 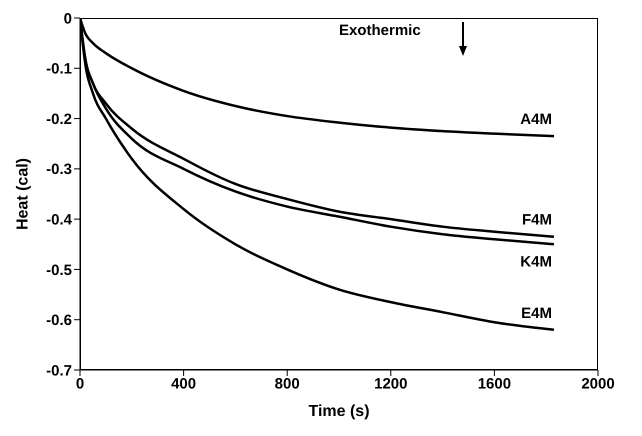 What do you see at coordinates (391, 384) in the screenshot?
I see `x-tick-label: 1200` at bounding box center [391, 384].